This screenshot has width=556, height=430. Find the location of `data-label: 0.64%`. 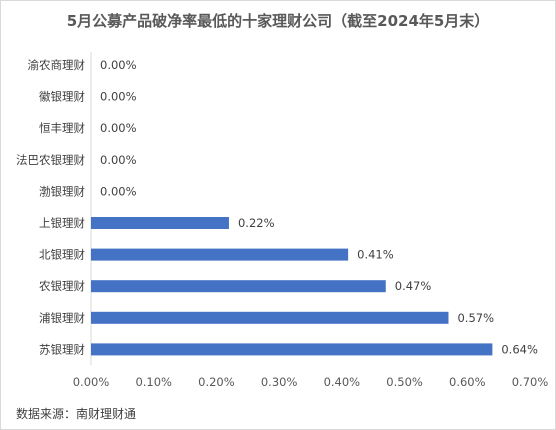

data-label: 0.64% is located at coordinates (519, 349).